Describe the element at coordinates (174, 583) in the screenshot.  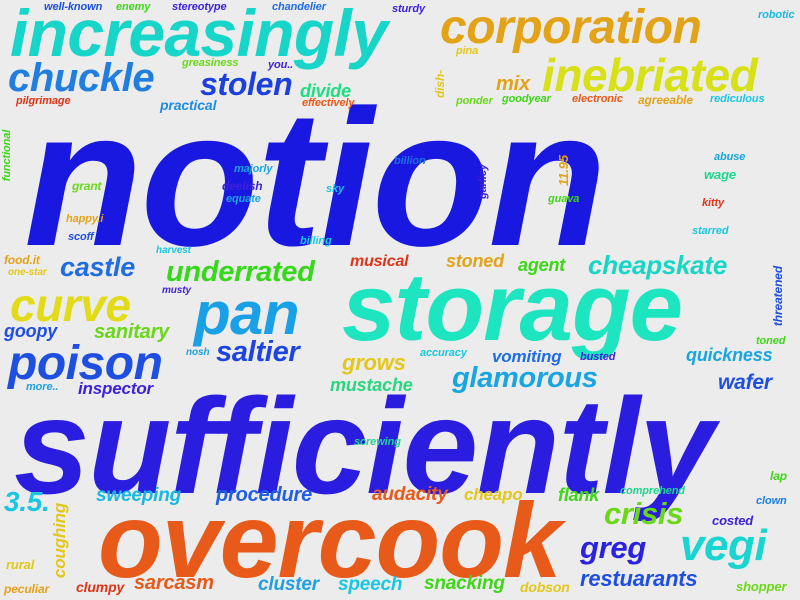
I see `word-sarcasm: sarcasm` at that location.